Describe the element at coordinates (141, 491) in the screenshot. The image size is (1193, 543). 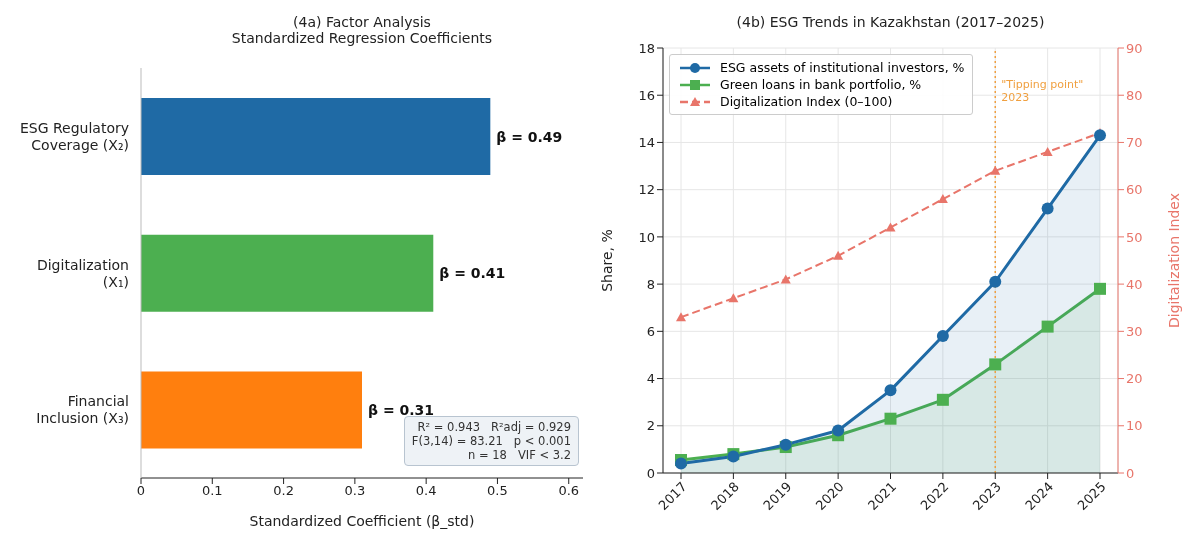
I see `x-tick-label: 0` at that location.